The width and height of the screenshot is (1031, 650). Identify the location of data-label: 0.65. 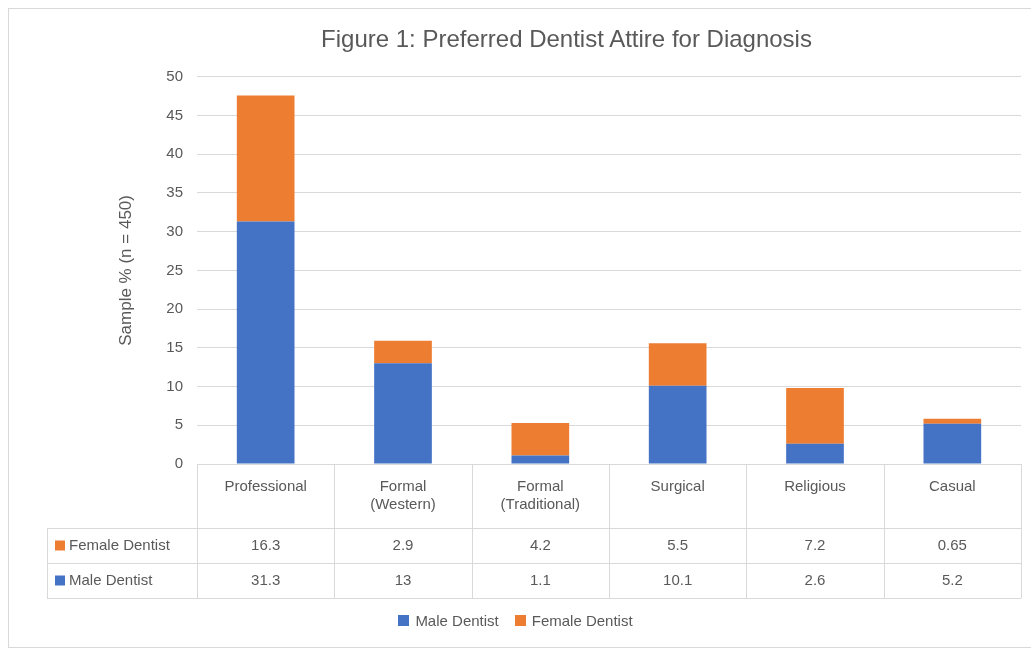
(952, 544).